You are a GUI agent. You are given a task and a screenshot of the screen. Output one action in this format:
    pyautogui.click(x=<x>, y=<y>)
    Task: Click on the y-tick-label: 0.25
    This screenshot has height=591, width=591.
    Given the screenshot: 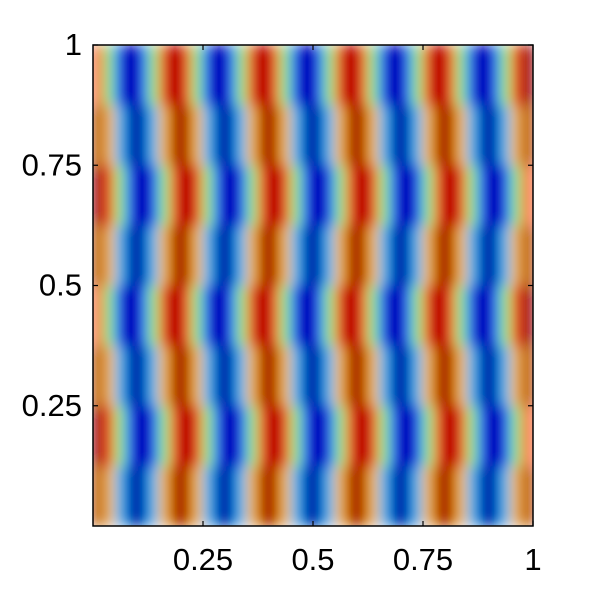 What is the action you would take?
    pyautogui.click(x=52, y=405)
    